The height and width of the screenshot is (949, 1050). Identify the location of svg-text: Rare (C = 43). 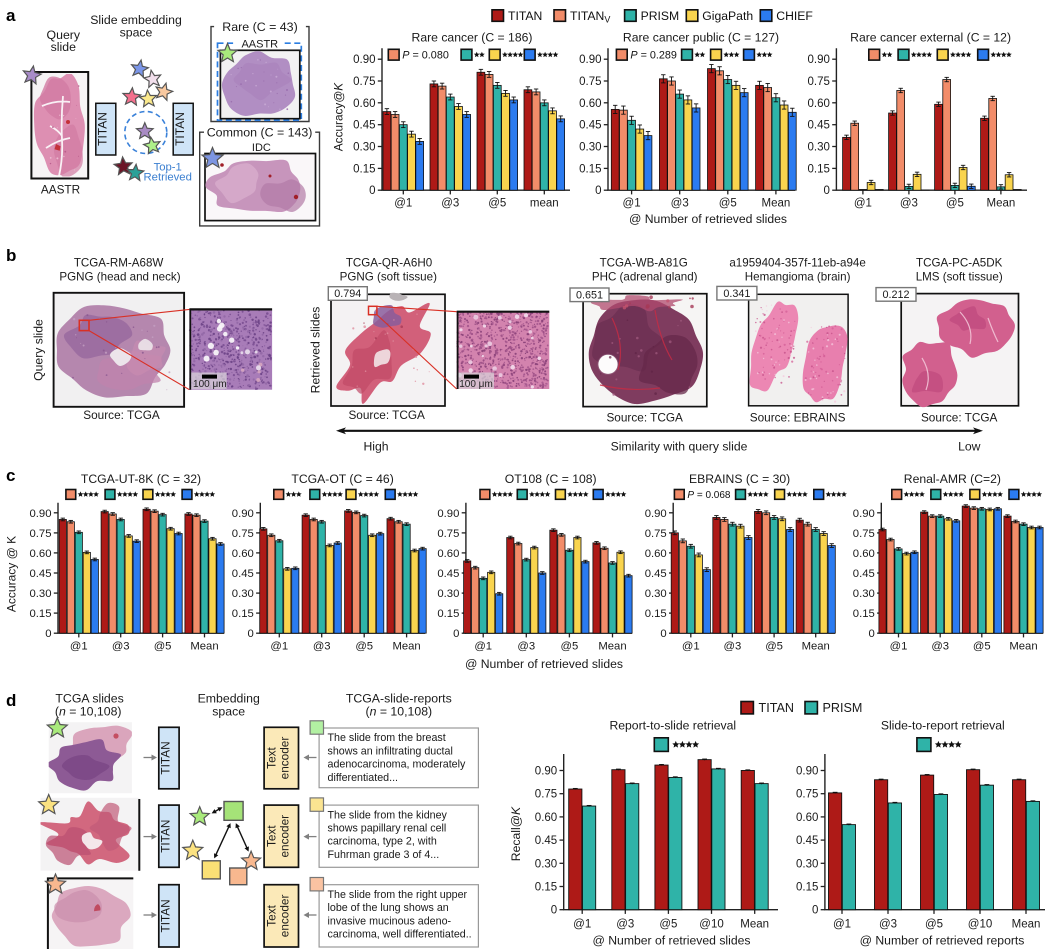
(259, 27).